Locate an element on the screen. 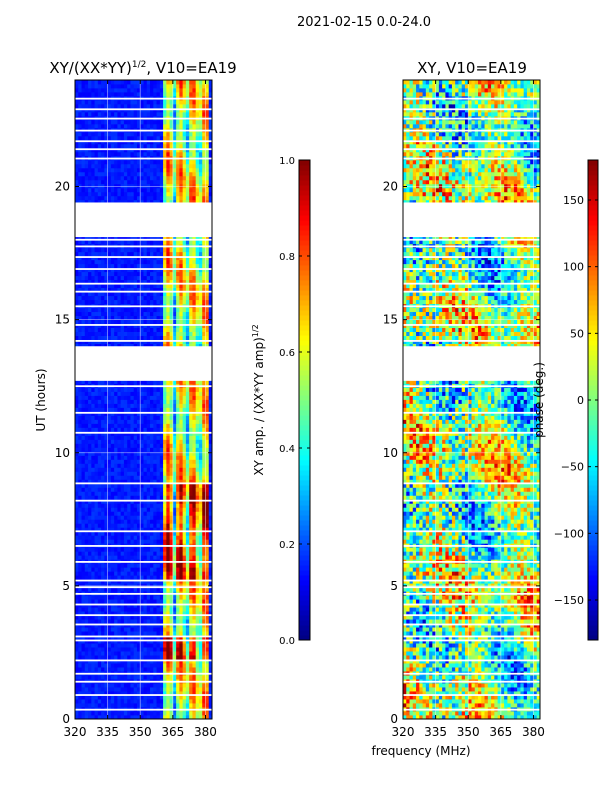 The width and height of the screenshot is (600, 800). amplitude-y-axis-label: UT (hours) is located at coordinates (41, 399).